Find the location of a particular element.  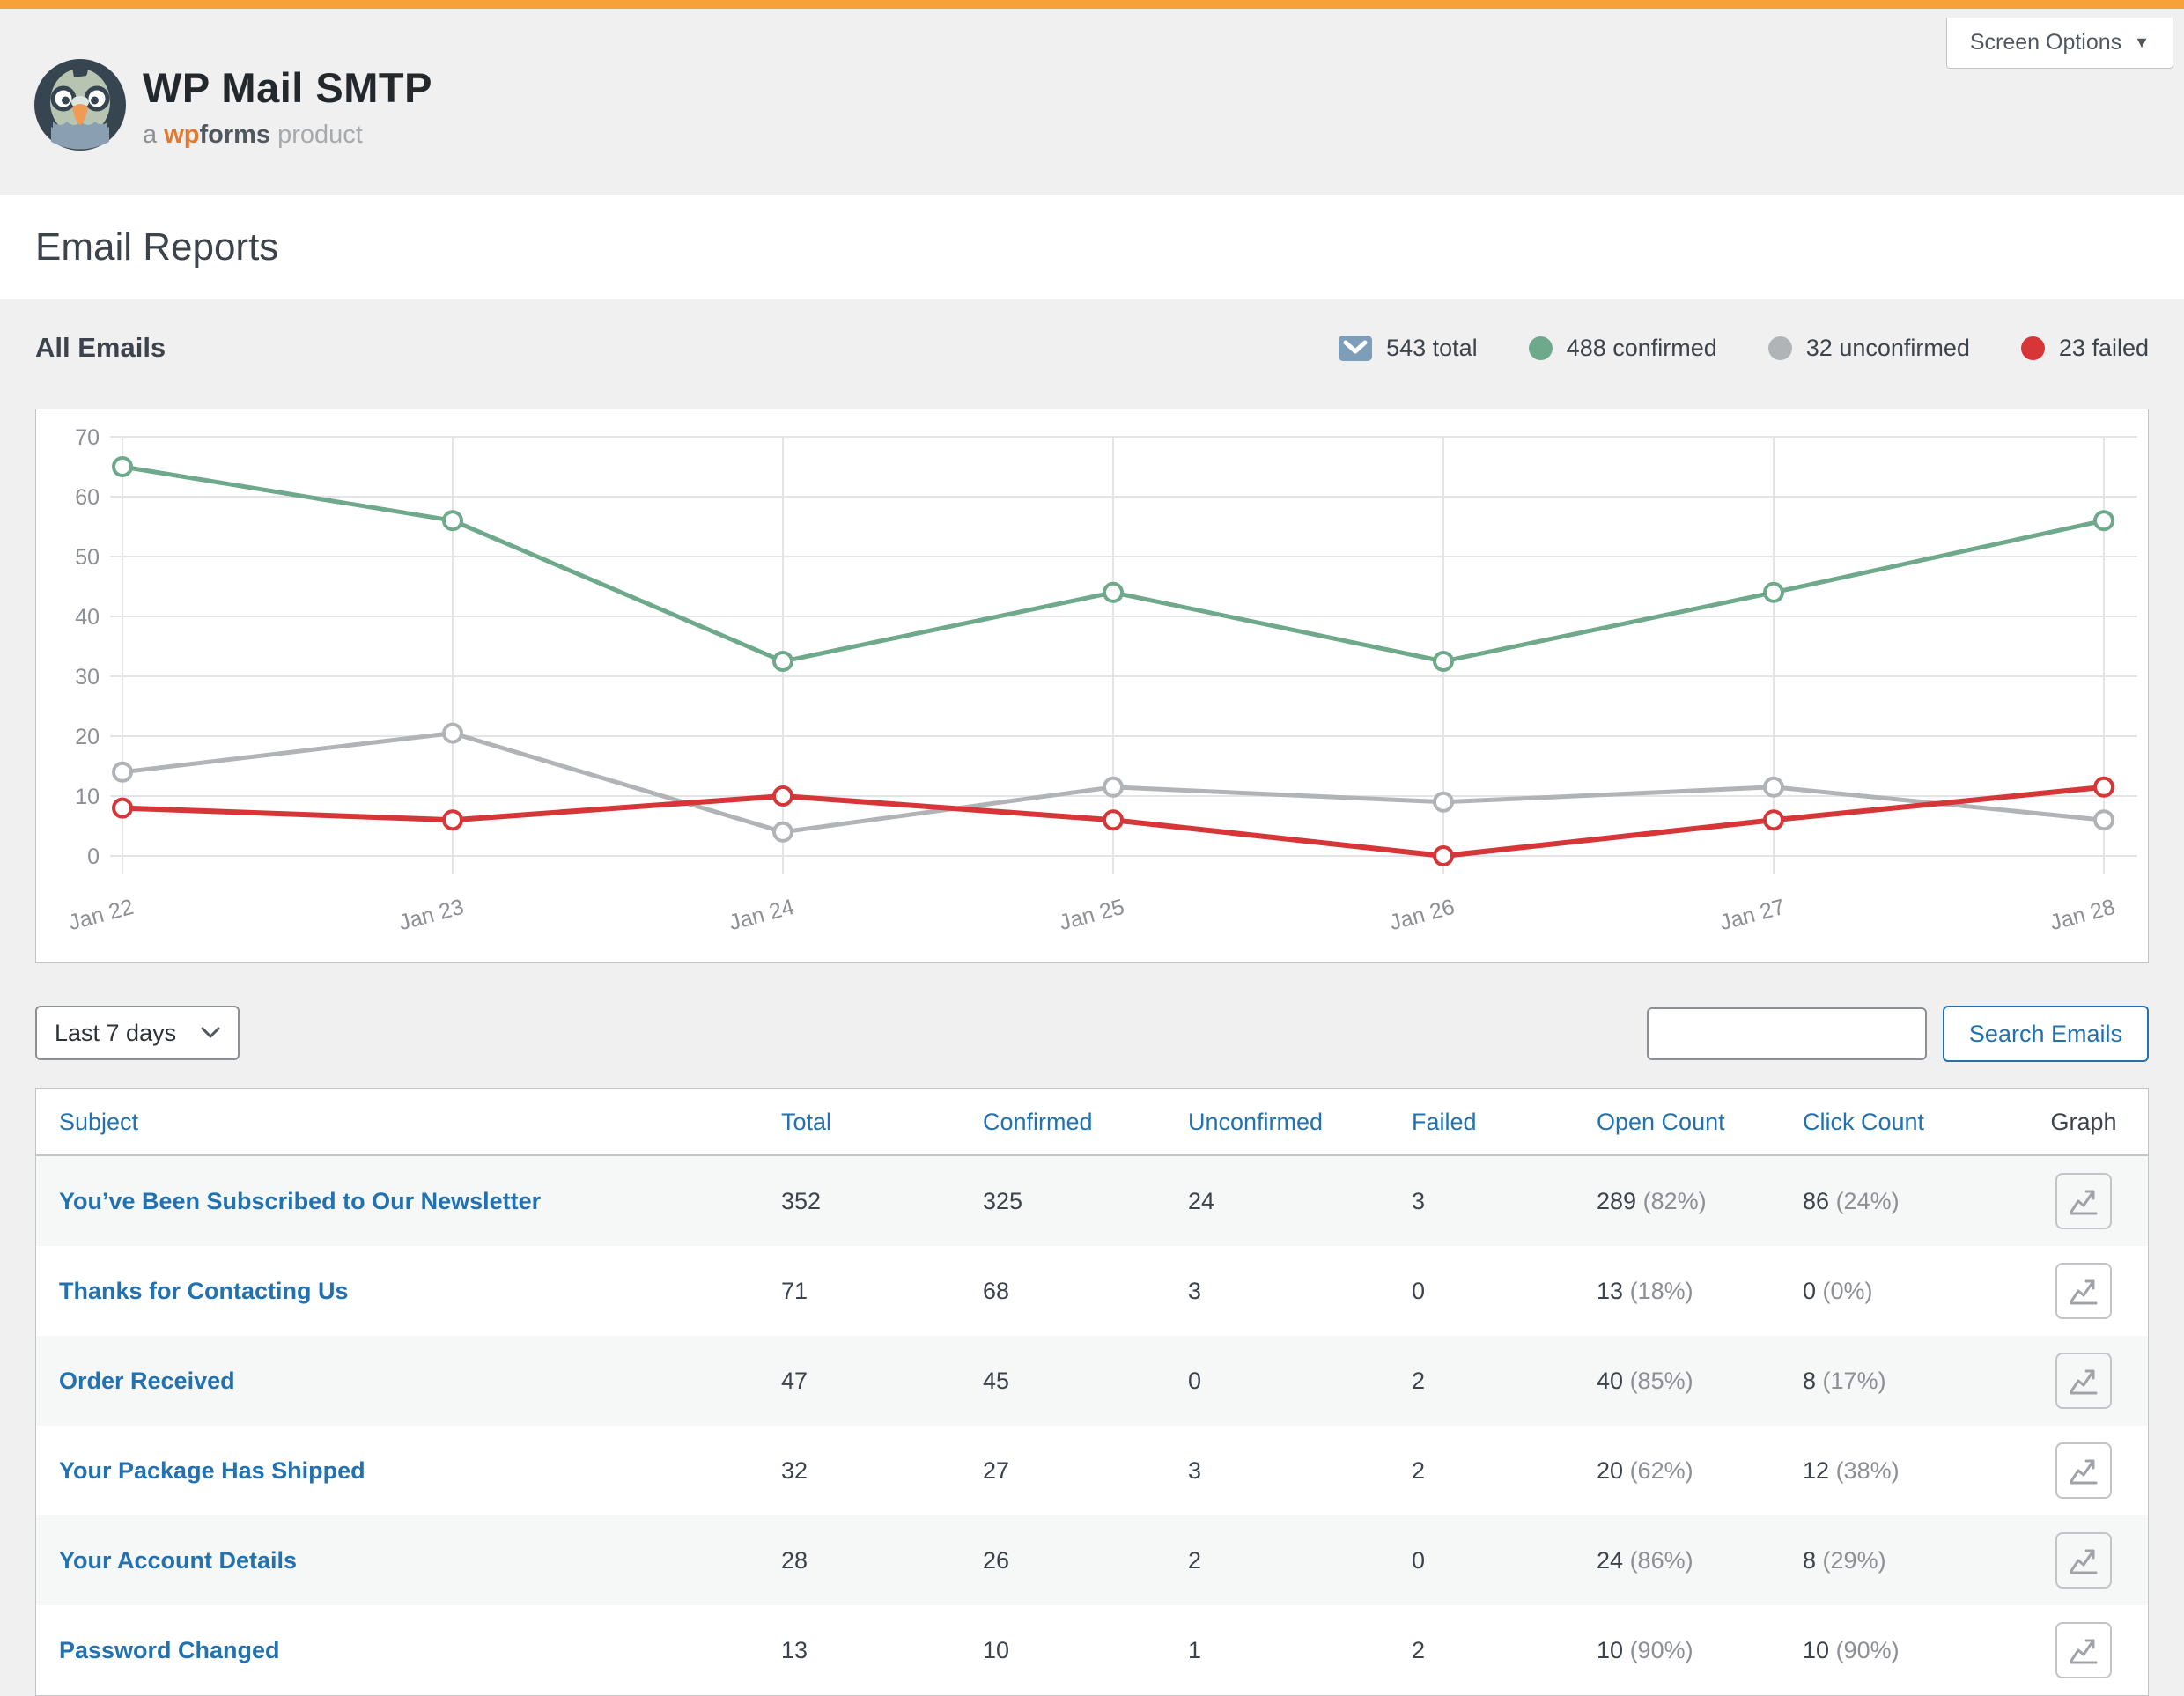

stat-total: 543 total is located at coordinates (1408, 349).